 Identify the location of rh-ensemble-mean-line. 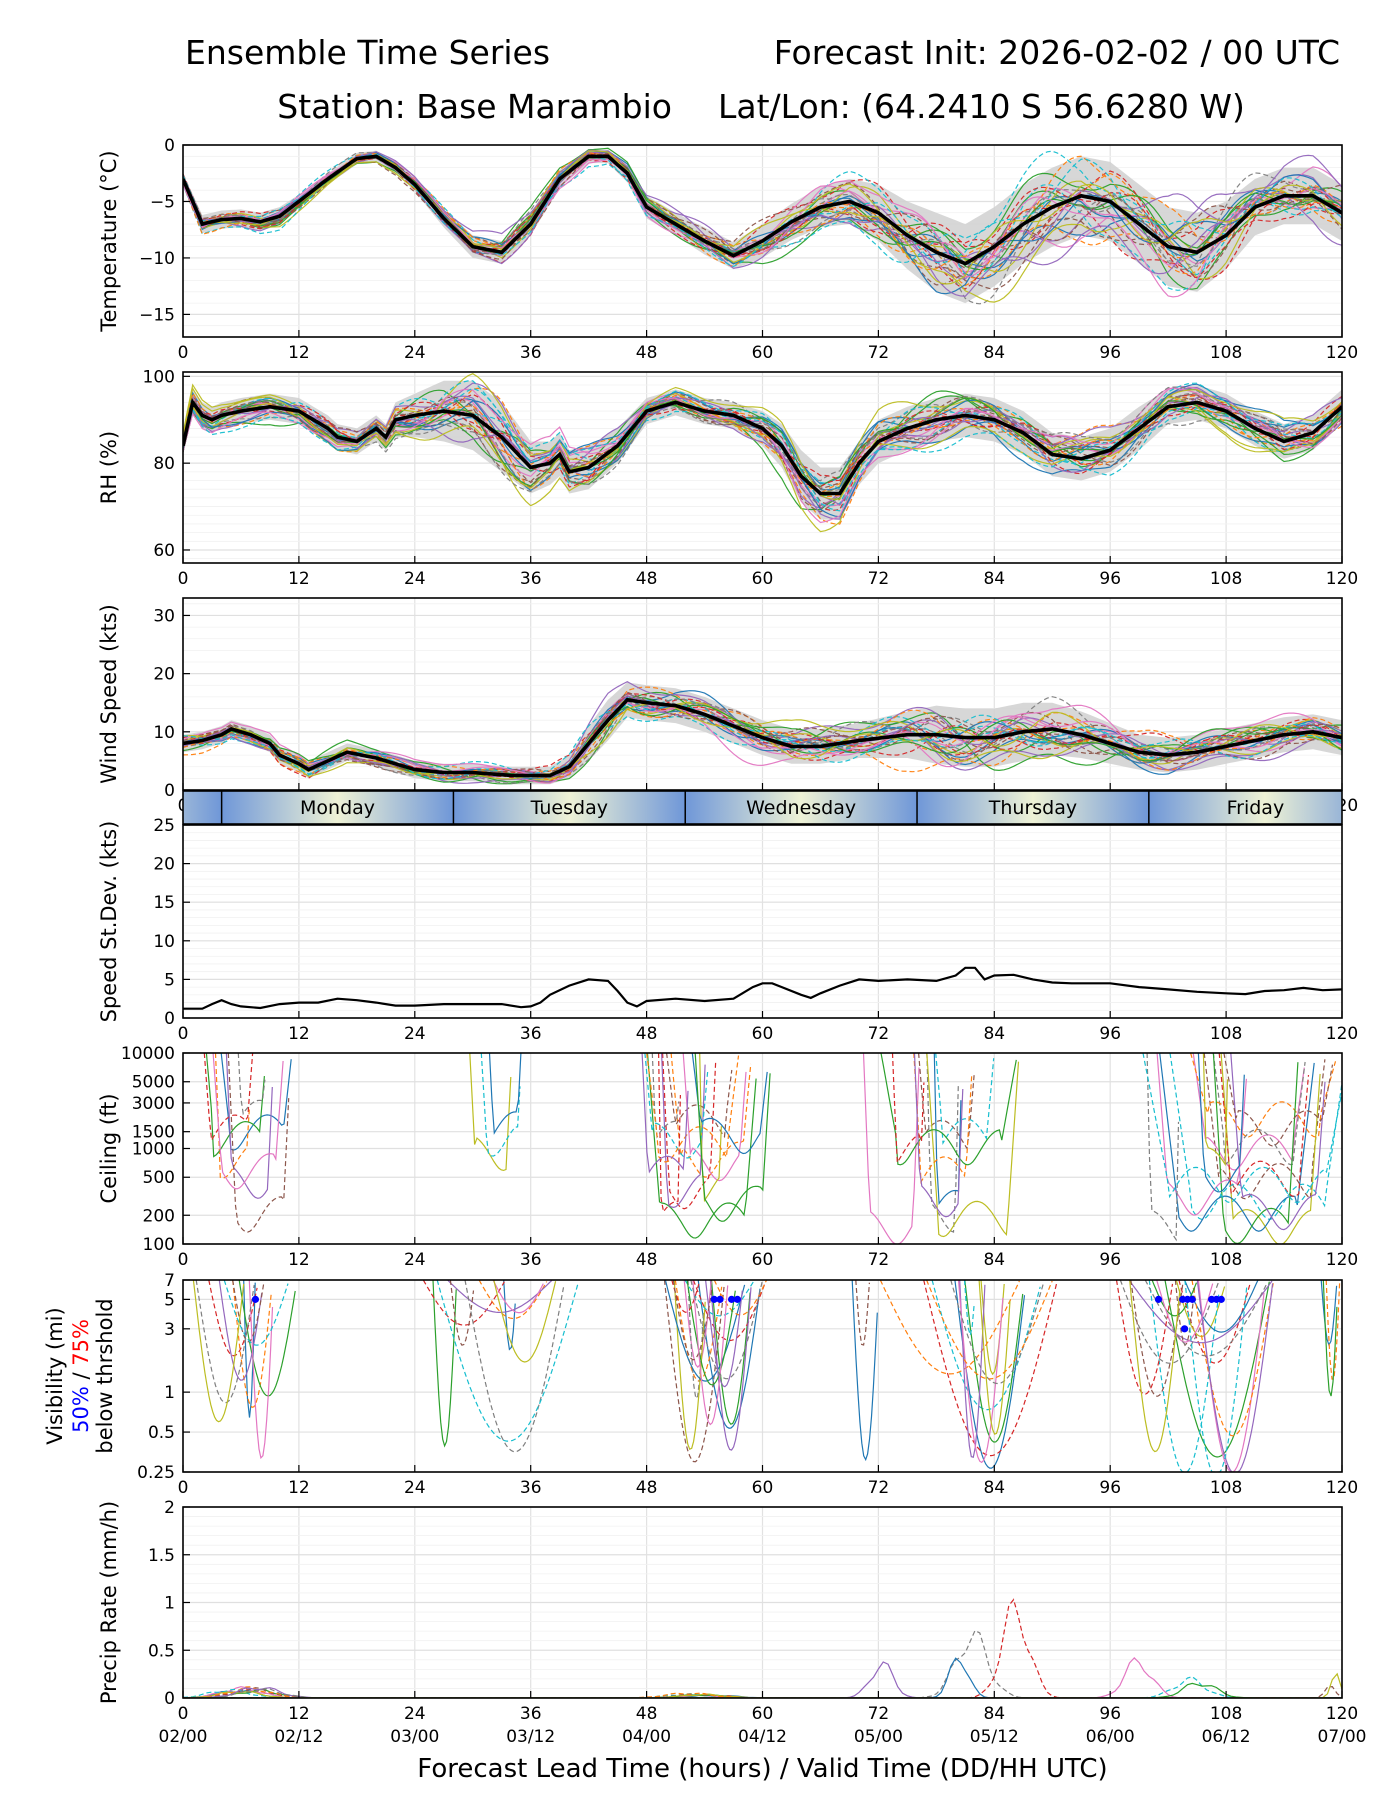
(762, 447).